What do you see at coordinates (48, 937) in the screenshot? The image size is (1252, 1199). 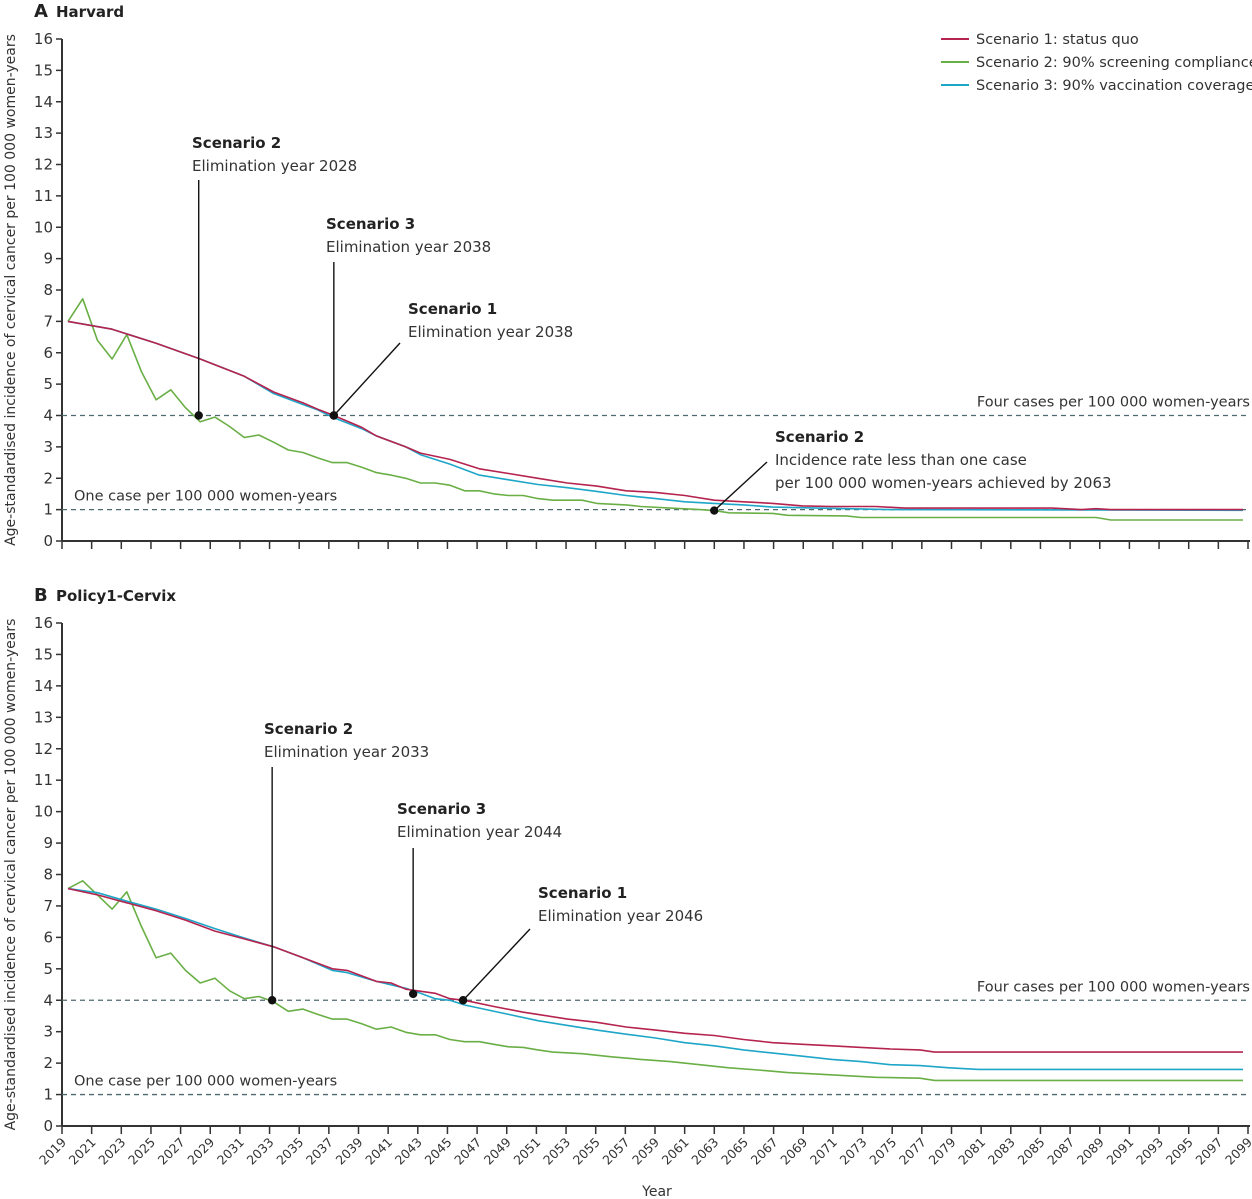 I see `y-tick-label: 6` at bounding box center [48, 937].